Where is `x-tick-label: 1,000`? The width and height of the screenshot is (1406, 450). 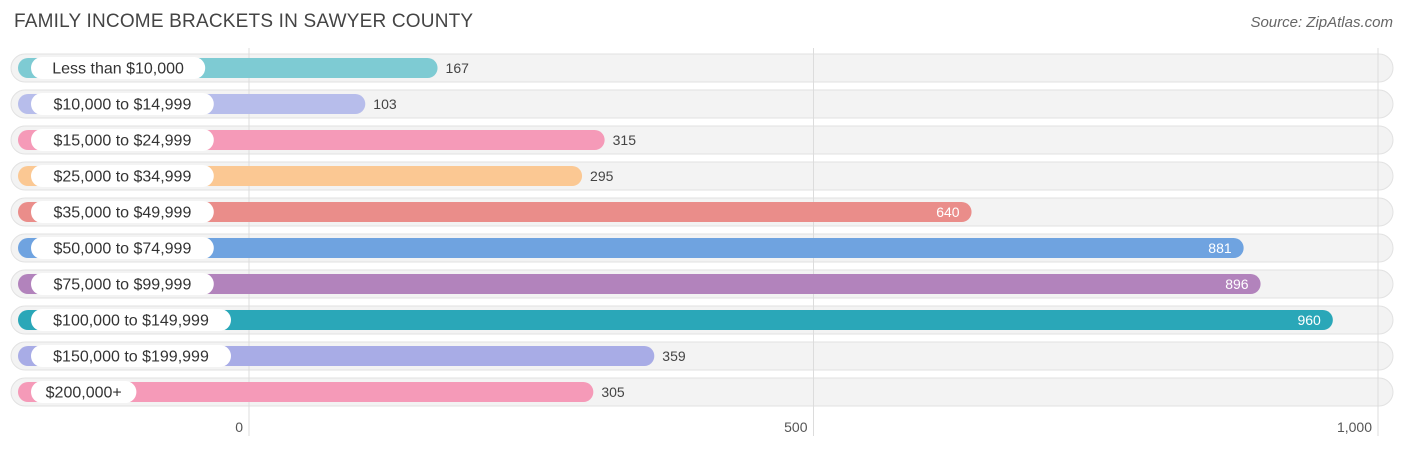 x-tick-label: 1,000 is located at coordinates (1354, 427).